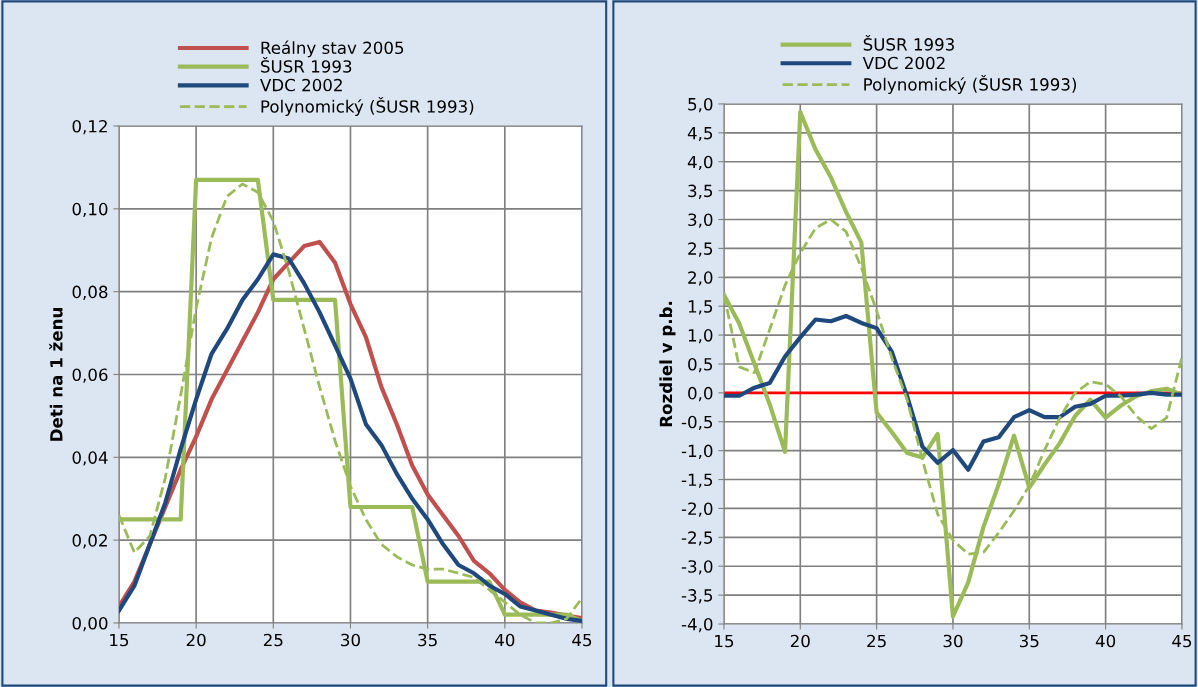 This screenshot has height=687, width=1198. Describe the element at coordinates (90, 624) in the screenshot. I see `y-tick-label: 0,00` at that location.